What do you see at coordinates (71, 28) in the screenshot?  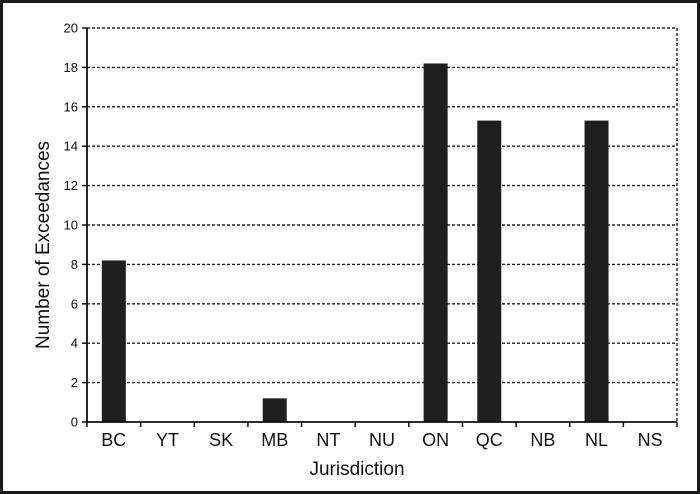 I see `y-tick-label: 20` at bounding box center [71, 28].